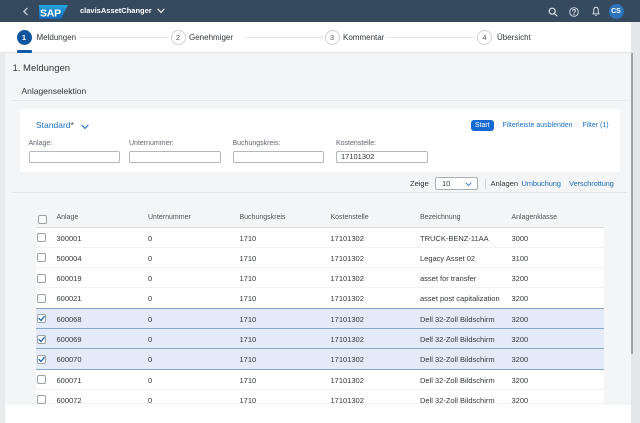 The width and height of the screenshot is (640, 423). What do you see at coordinates (50, 14) in the screenshot?
I see `svg-text: SAP` at bounding box center [50, 14].